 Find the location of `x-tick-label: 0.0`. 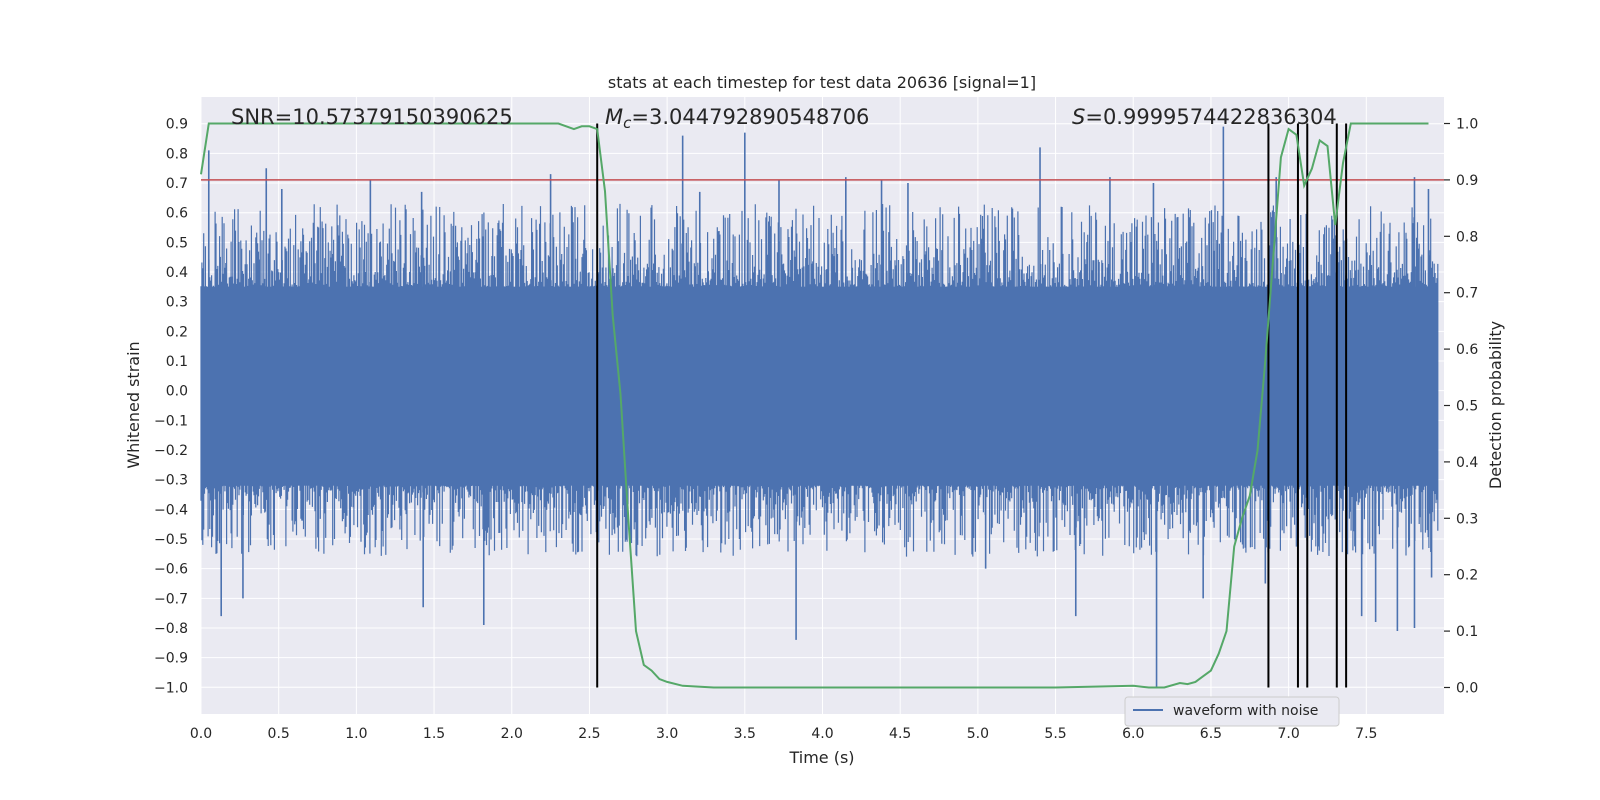

x-tick-label: 0.0 is located at coordinates (201, 734).